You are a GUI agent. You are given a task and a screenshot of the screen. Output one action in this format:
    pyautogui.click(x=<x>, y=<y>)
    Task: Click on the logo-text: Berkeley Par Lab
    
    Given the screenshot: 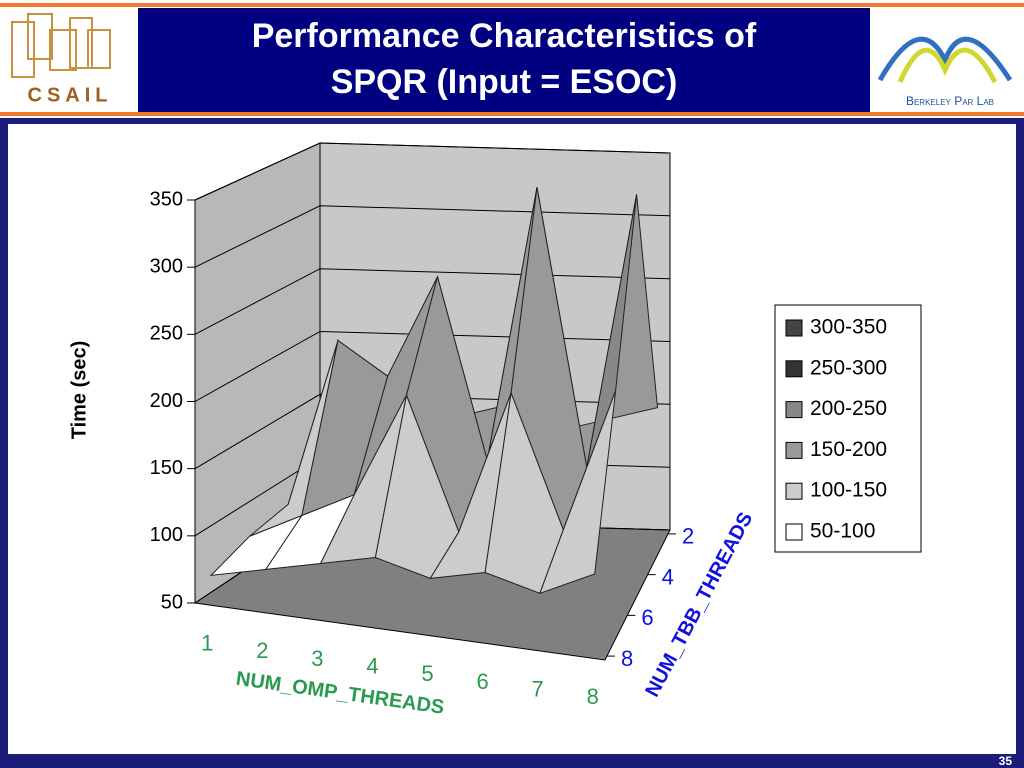 What is the action you would take?
    pyautogui.click(x=950, y=101)
    